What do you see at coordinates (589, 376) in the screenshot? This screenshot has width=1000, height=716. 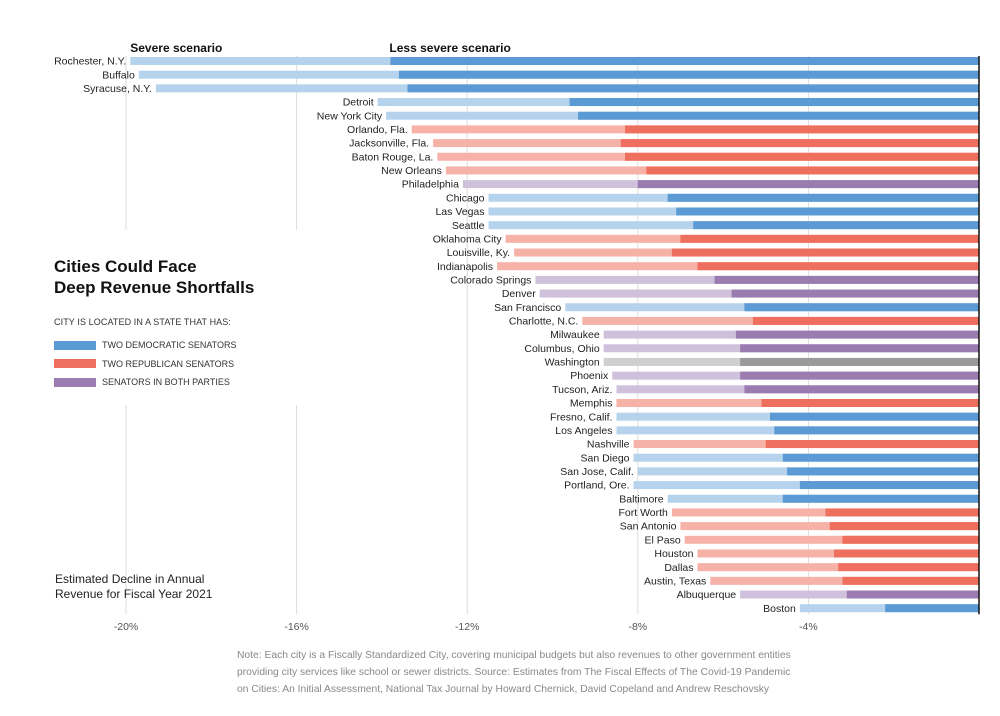 I see `city-label-phoenix: Phoenix` at bounding box center [589, 376].